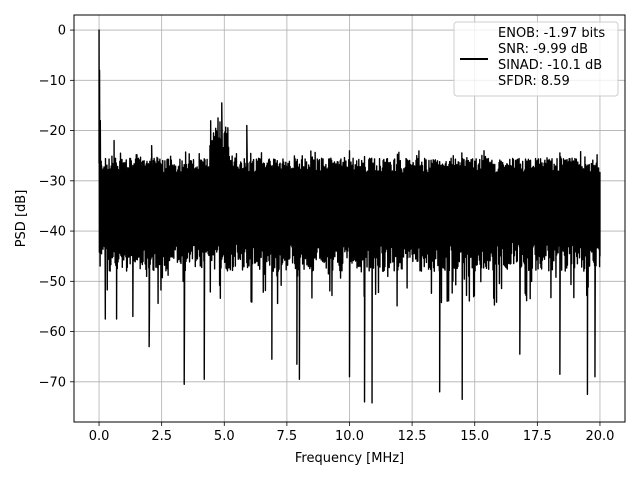 The image size is (640, 480). I want to click on y-tick-label: −40, so click(52, 232).